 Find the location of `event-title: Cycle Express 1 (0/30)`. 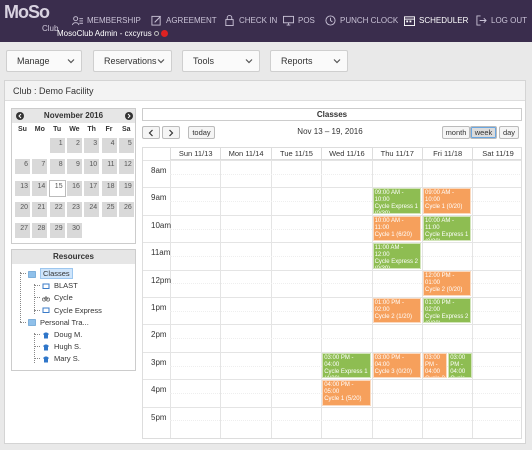

event-title: Cycle Express 1 (0/30) is located at coordinates (447, 235).